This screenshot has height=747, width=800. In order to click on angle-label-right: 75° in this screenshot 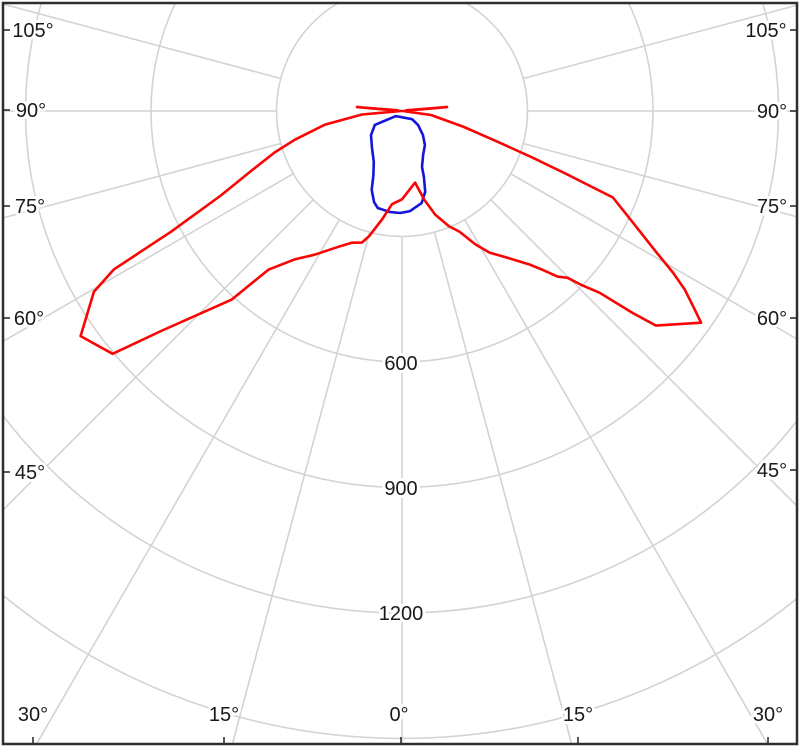, I will do `click(772, 207)`.